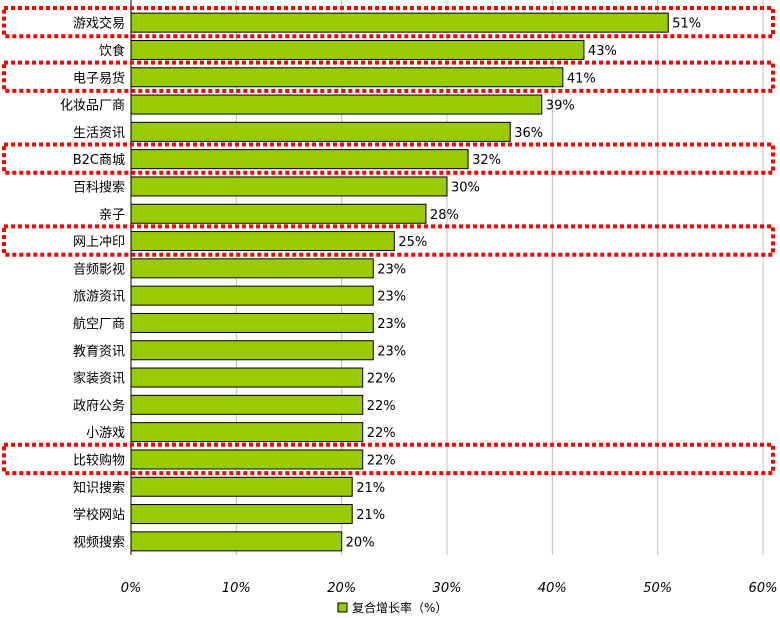  What do you see at coordinates (99, 488) in the screenshot?
I see `category-label: 知识搜索` at bounding box center [99, 488].